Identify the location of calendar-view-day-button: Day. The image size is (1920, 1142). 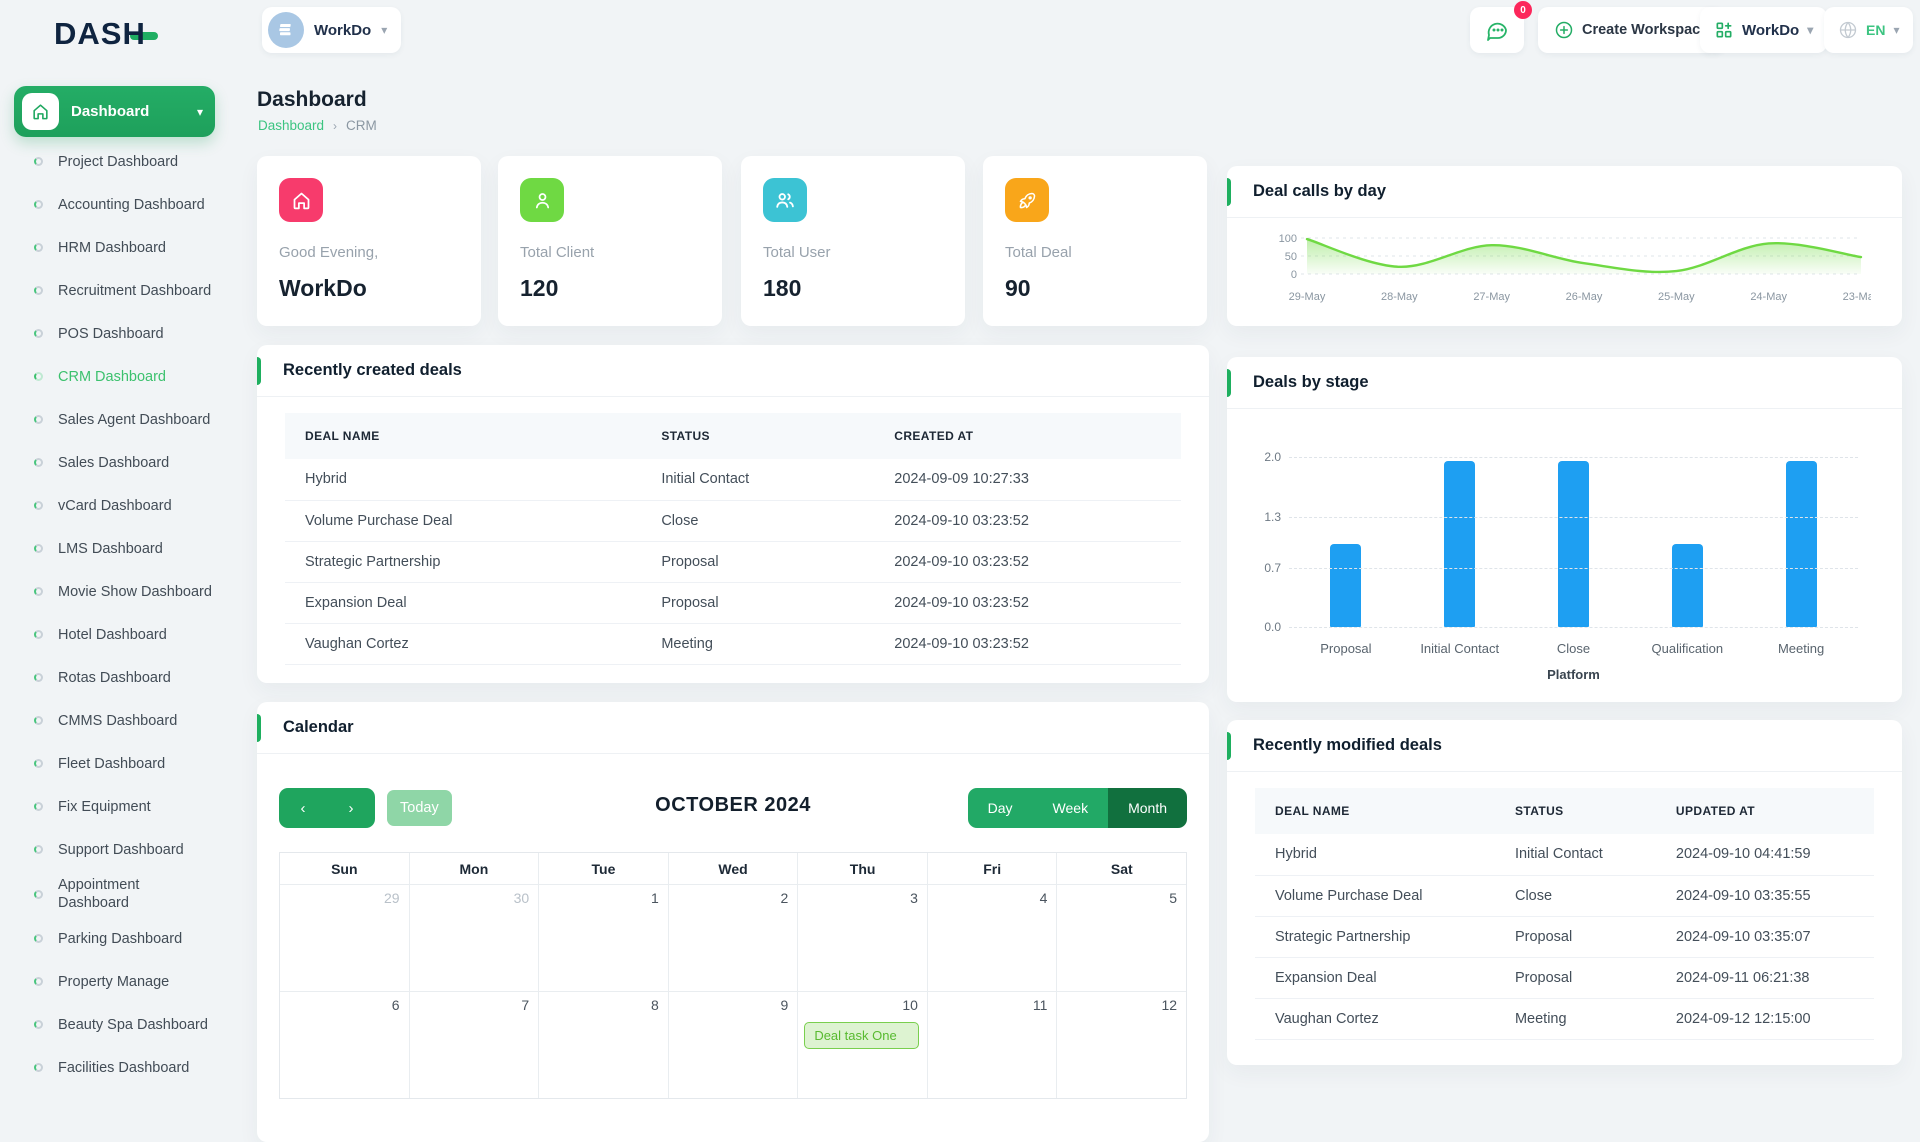
(1000, 808).